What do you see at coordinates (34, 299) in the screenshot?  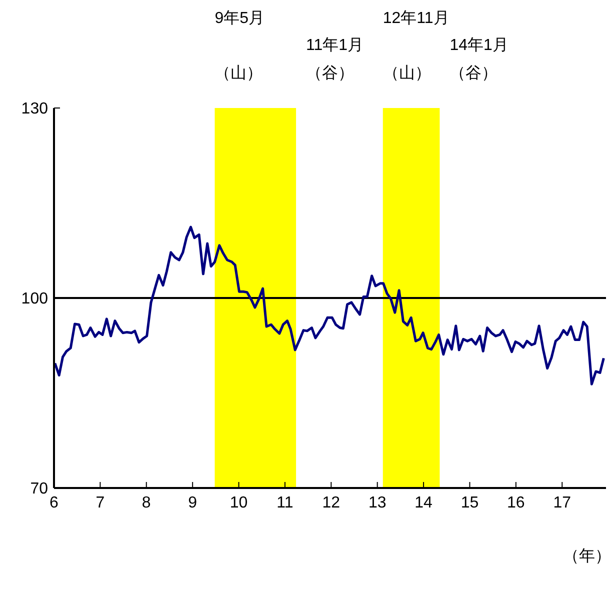 I see `y-tick-label: 100` at bounding box center [34, 299].